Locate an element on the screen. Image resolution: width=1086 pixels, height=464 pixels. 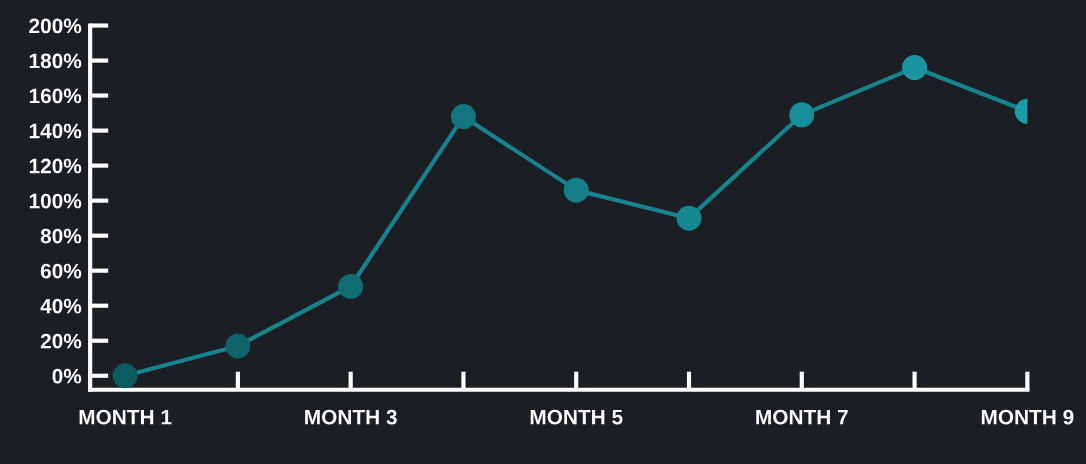
y-tick-label: 60% is located at coordinates (61, 271).